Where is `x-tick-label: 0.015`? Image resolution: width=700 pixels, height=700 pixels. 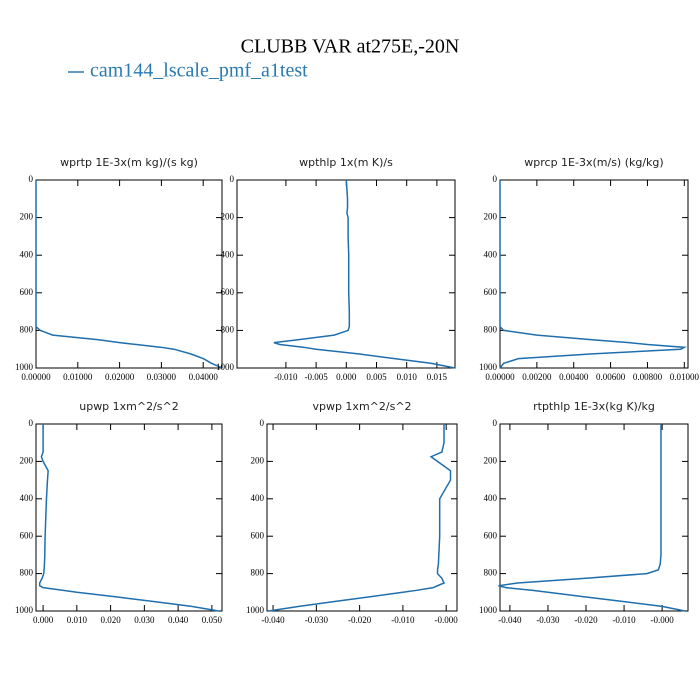
x-tick-label: 0.015 is located at coordinates (437, 377).